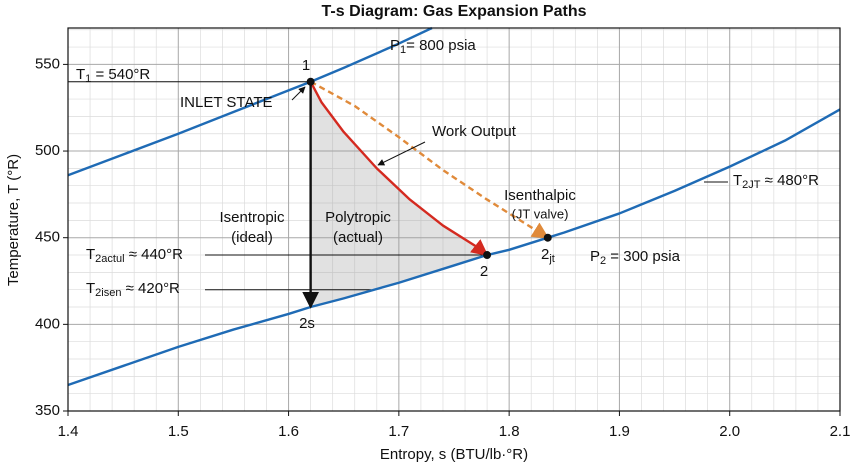 The width and height of the screenshot is (854, 471). What do you see at coordinates (540, 213) in the screenshot?
I see `annotation: (JT valve)` at bounding box center [540, 213].